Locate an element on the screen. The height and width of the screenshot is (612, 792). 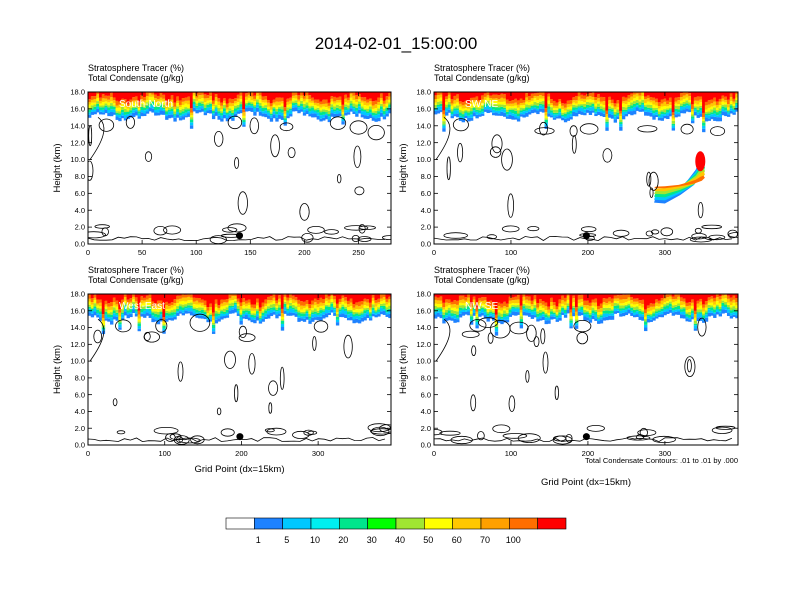
colorbar-swatch is located at coordinates (297, 523).